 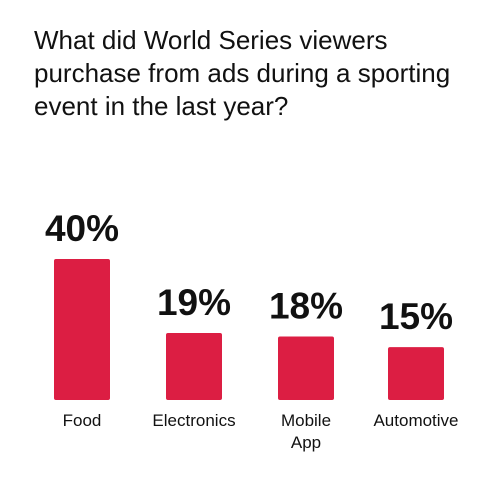 What do you see at coordinates (82, 420) in the screenshot?
I see `category-label: Food` at bounding box center [82, 420].